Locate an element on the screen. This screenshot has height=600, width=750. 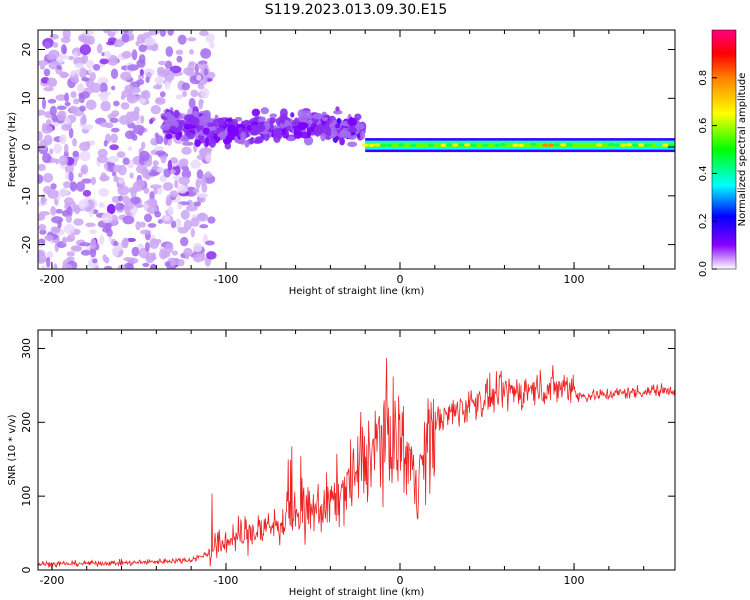
snr-ytick-label: 0 is located at coordinates (26, 570).